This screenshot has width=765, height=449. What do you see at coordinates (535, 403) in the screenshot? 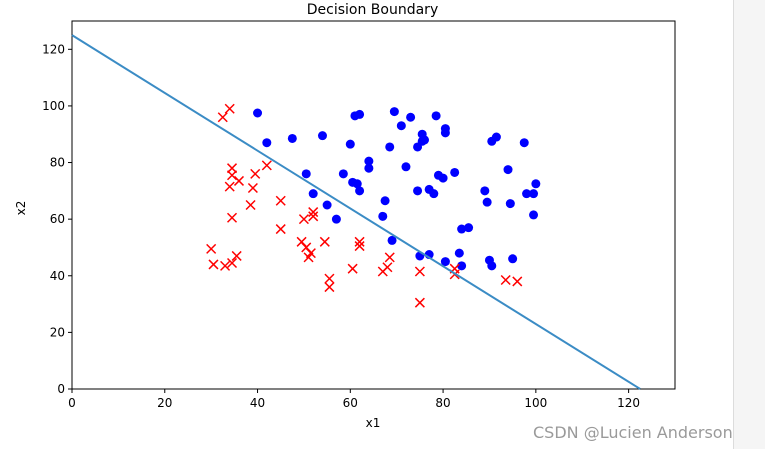
I see `x-tick-label: 100` at bounding box center [535, 403].